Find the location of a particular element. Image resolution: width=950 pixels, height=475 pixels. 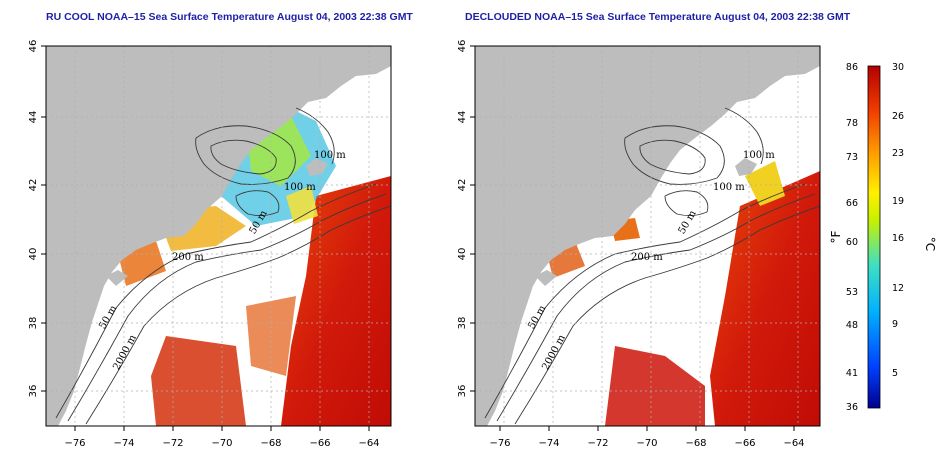

cbar-c-26: 26 is located at coordinates (898, 116).